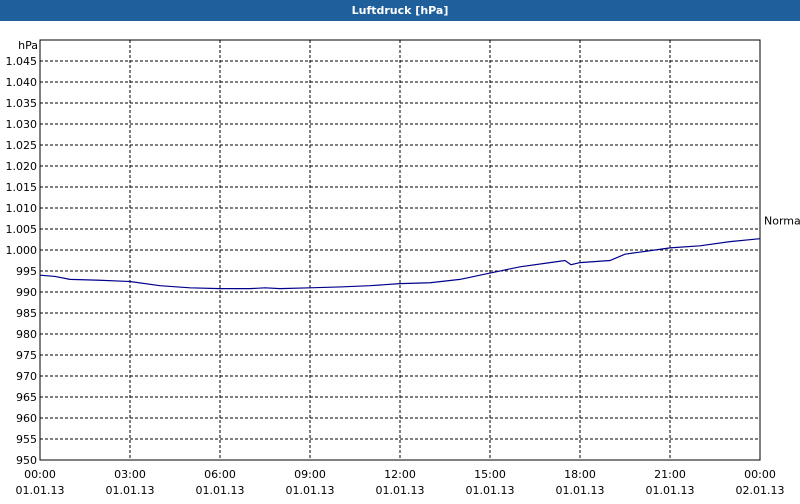 The width and height of the screenshot is (800, 504). What do you see at coordinates (22, 208) in the screenshot?
I see `y-tick-label: 1.010` at bounding box center [22, 208].